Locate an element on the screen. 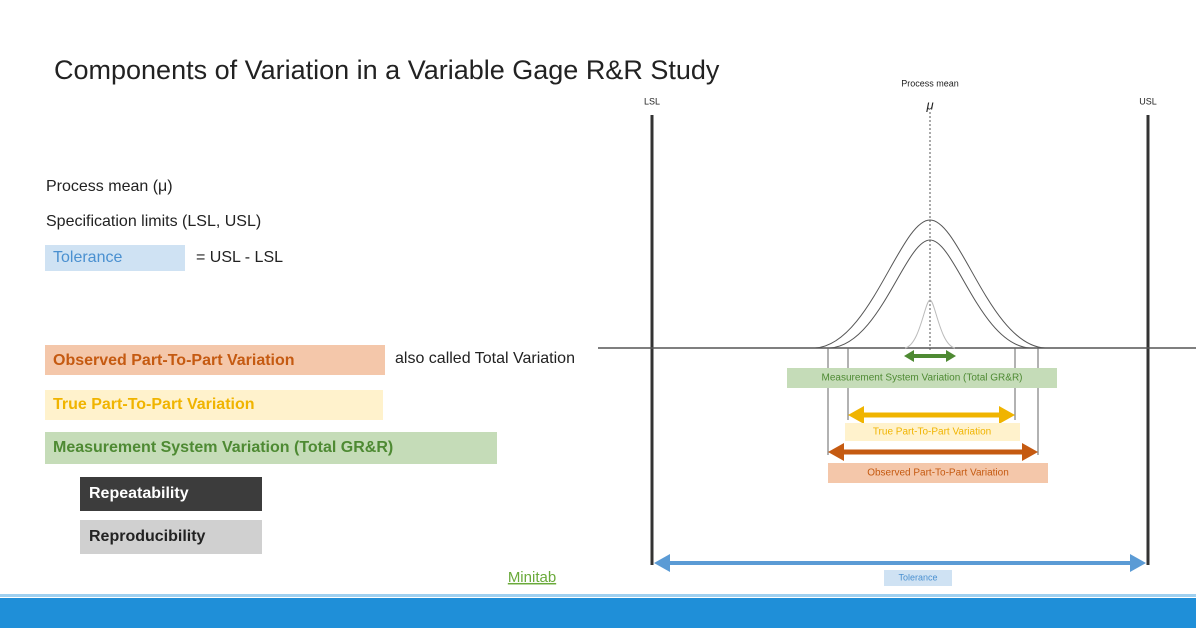 This screenshot has width=1196, height=628. arrow-measurement is located at coordinates (930, 356).